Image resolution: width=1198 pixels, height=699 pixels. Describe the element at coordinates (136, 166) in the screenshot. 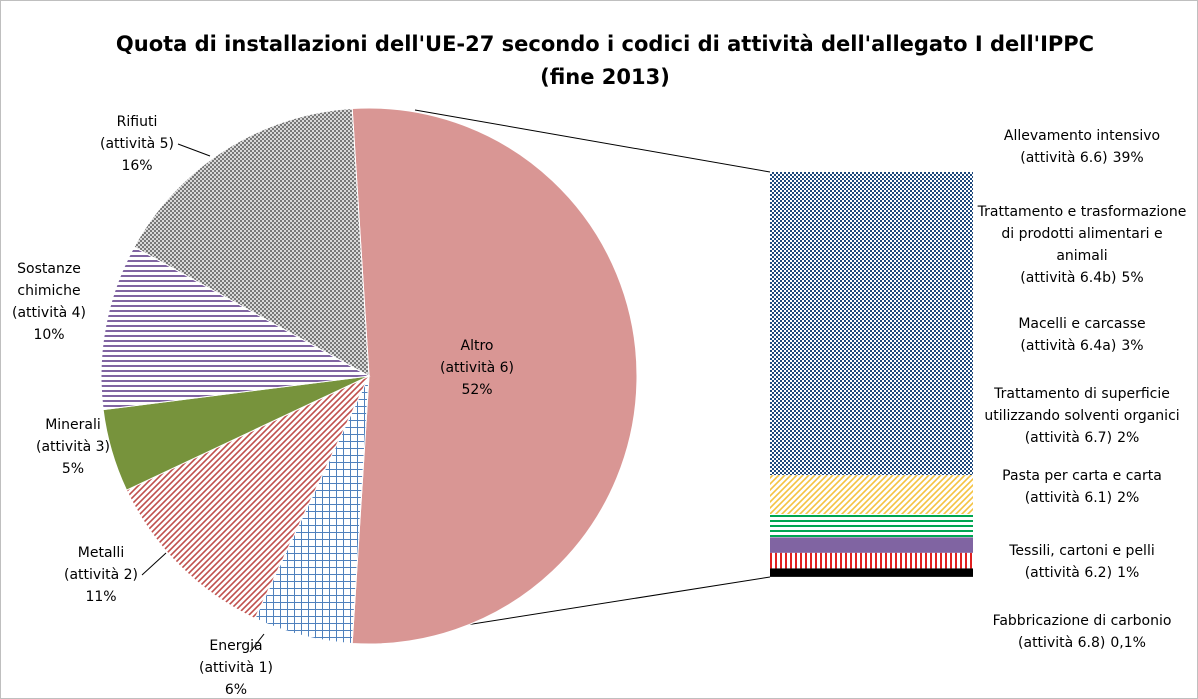

I see `slice-value-label: 16%` at that location.